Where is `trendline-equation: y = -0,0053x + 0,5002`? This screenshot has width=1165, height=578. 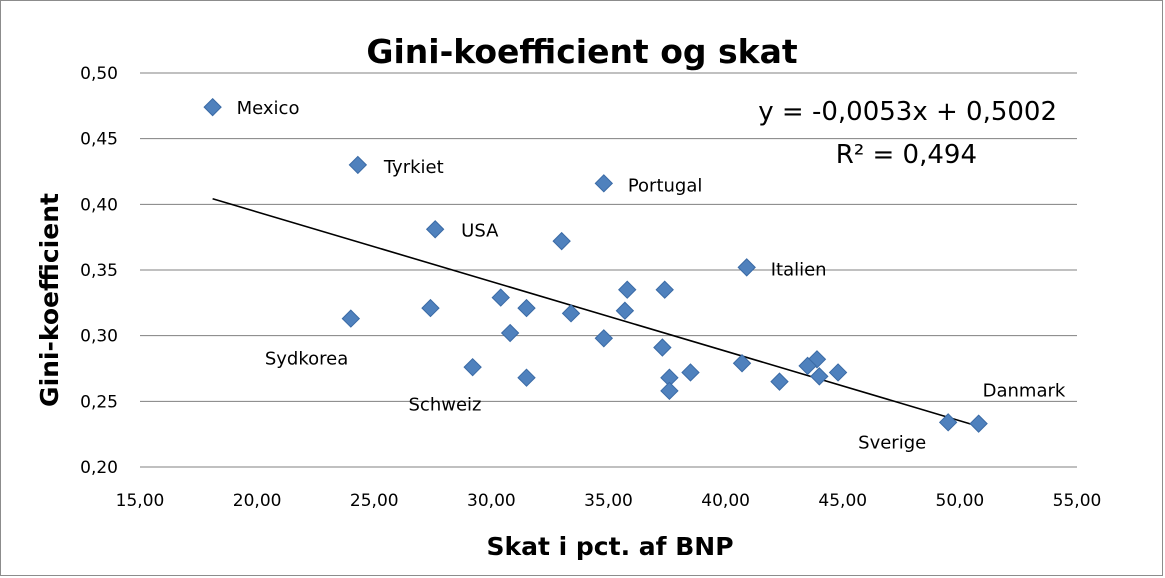
trendline-equation: y = -0,0053x + 0,5002 is located at coordinates (907, 112).